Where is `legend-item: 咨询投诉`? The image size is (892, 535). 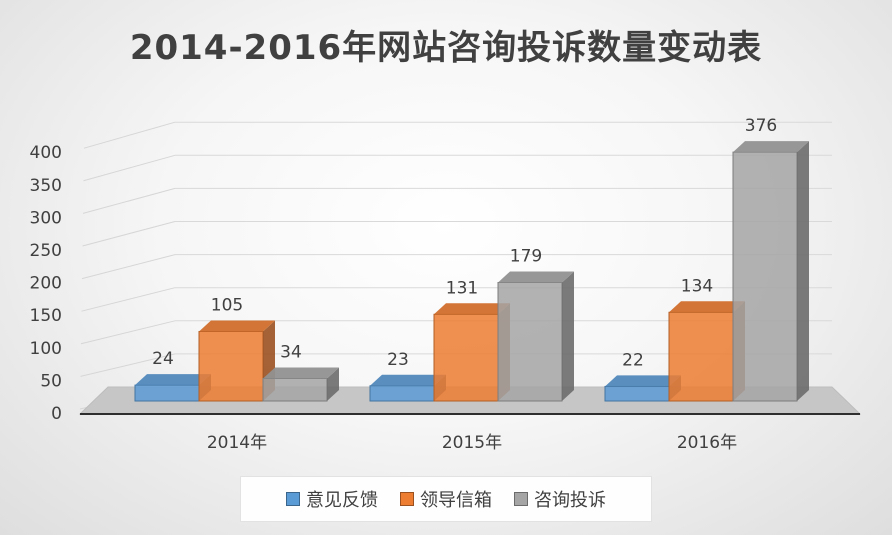
legend-item: 咨询投诉 is located at coordinates (560, 499).